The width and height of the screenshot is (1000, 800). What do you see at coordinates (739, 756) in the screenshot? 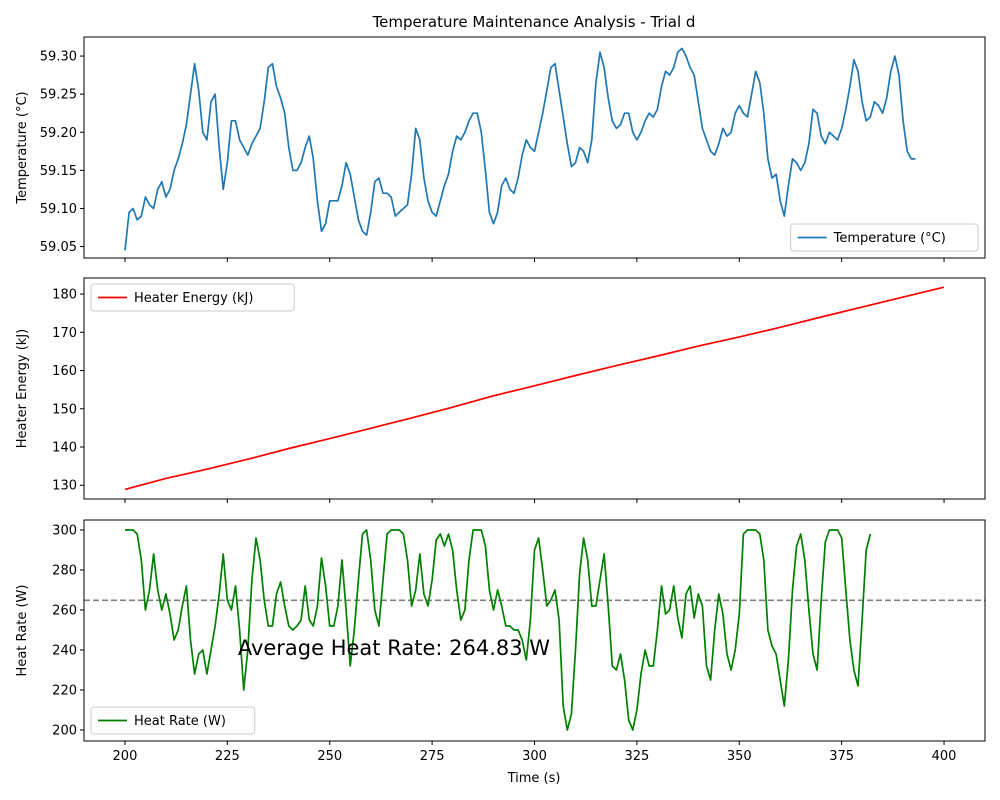
I see `x-tick-label: 350` at bounding box center [739, 756].